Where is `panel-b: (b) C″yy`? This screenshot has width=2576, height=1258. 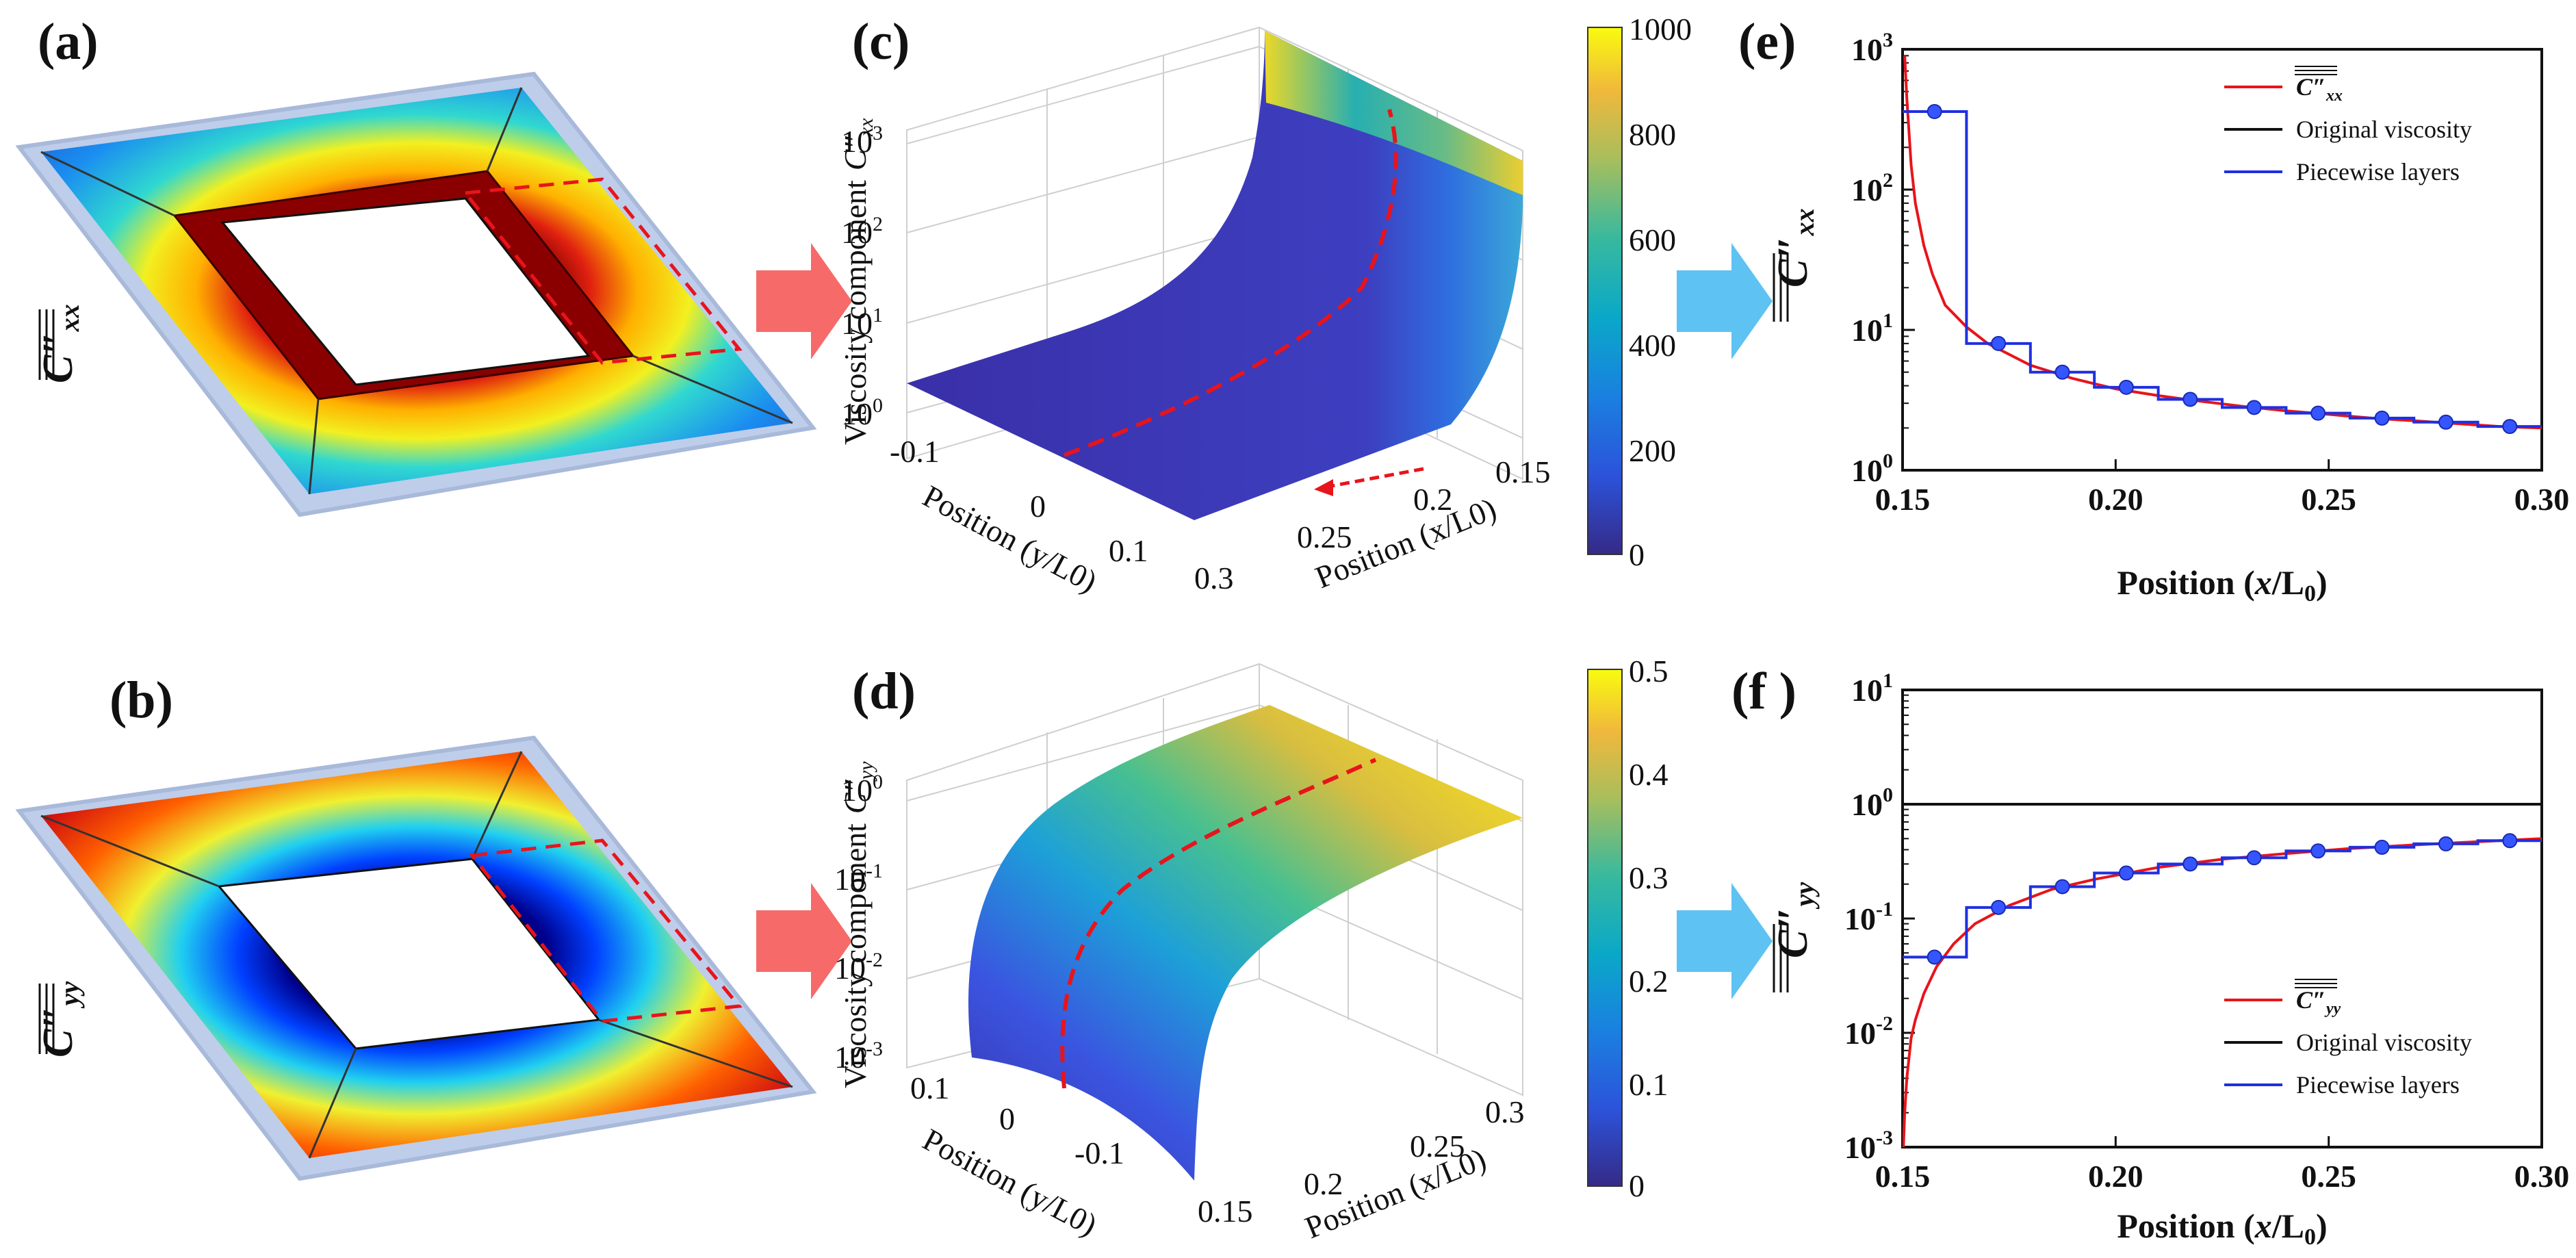
panel-b: (b) C″yy is located at coordinates (416, 926).